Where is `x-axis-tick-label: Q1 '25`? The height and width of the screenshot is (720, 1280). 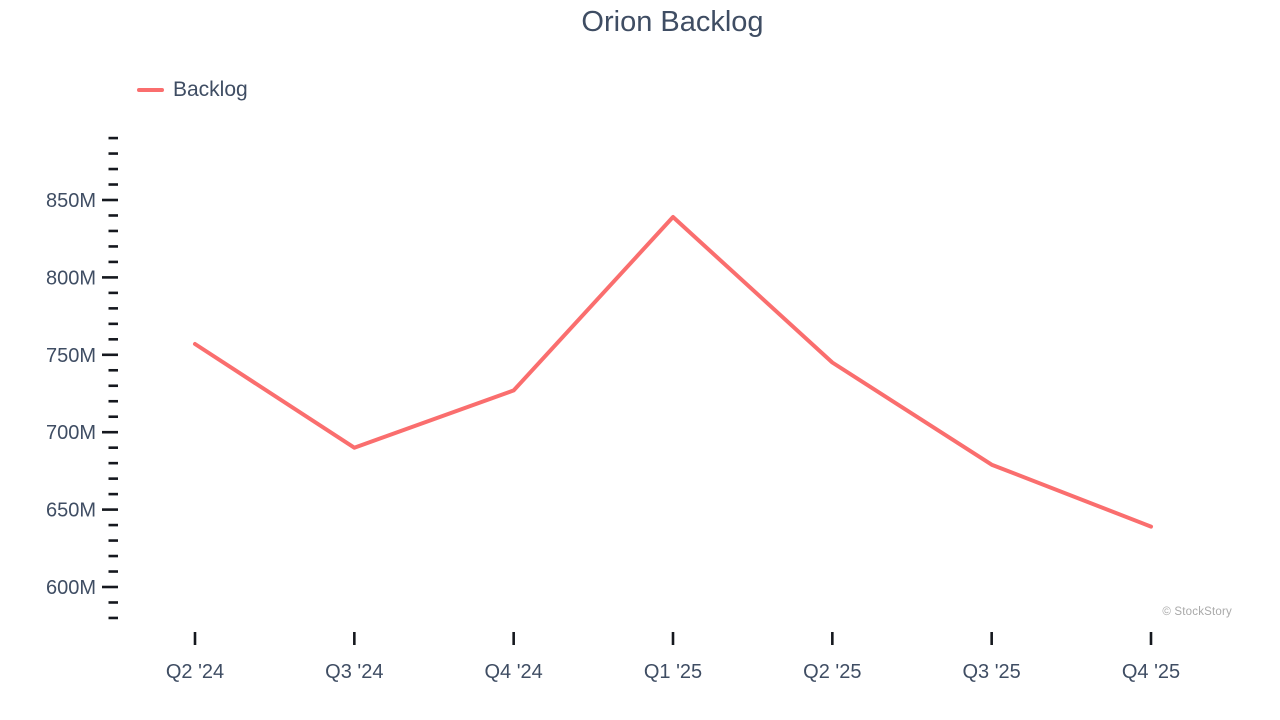 x-axis-tick-label: Q1 '25 is located at coordinates (673, 672).